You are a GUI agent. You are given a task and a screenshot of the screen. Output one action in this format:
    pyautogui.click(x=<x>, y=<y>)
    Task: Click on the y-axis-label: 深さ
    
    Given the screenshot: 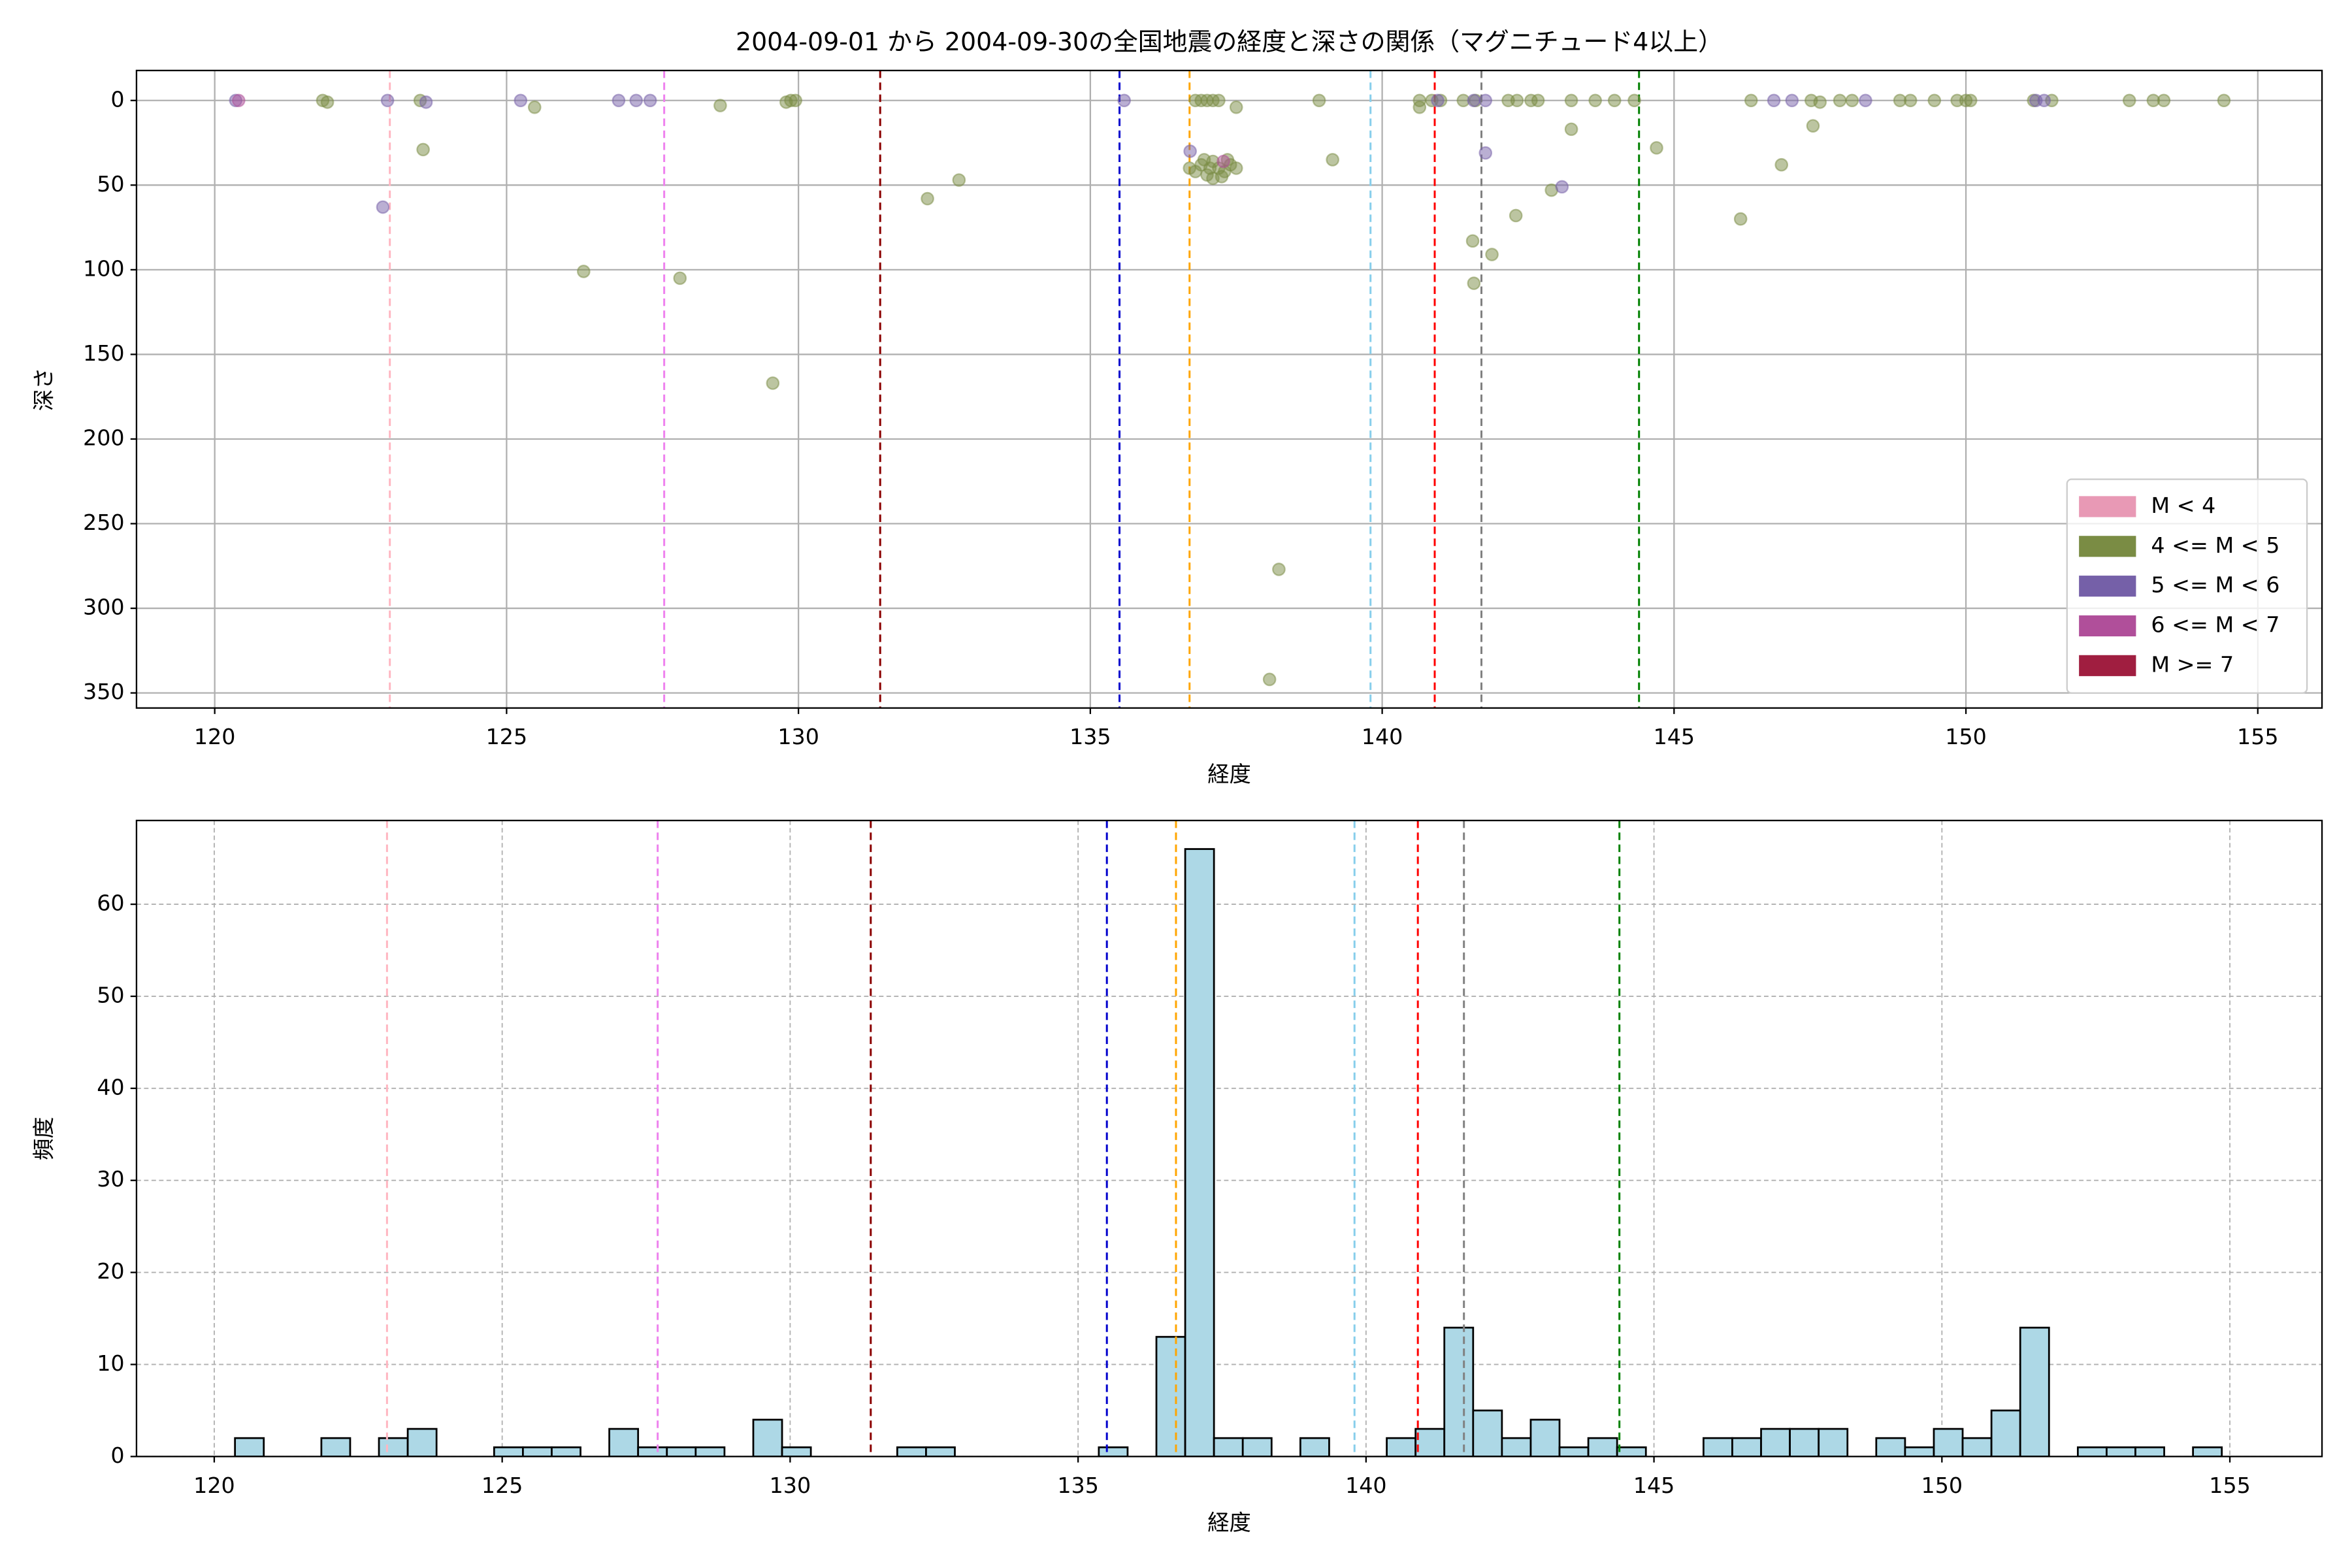 What is the action you would take?
    pyautogui.click(x=43, y=390)
    